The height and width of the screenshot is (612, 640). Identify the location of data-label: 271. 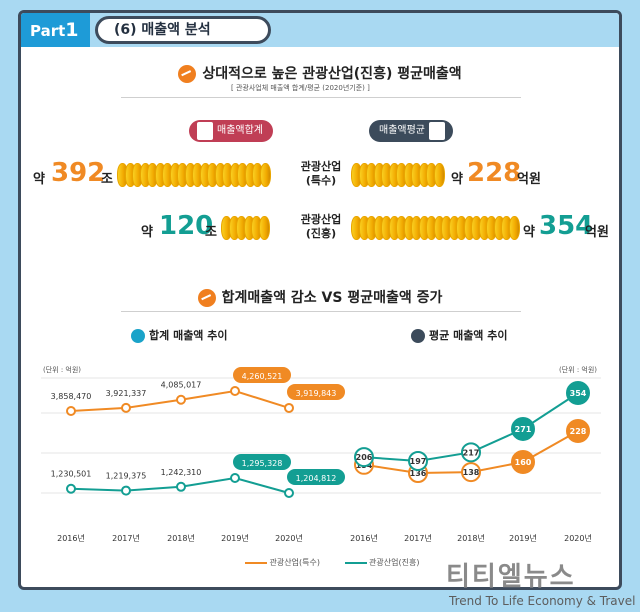
(523, 429).